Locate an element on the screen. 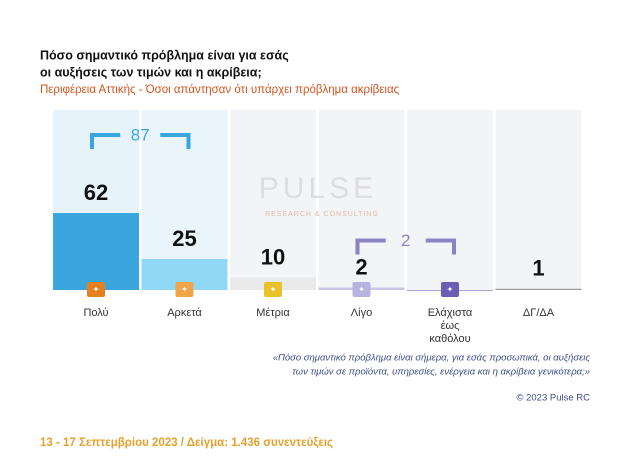  value-label: 1 is located at coordinates (538, 268).